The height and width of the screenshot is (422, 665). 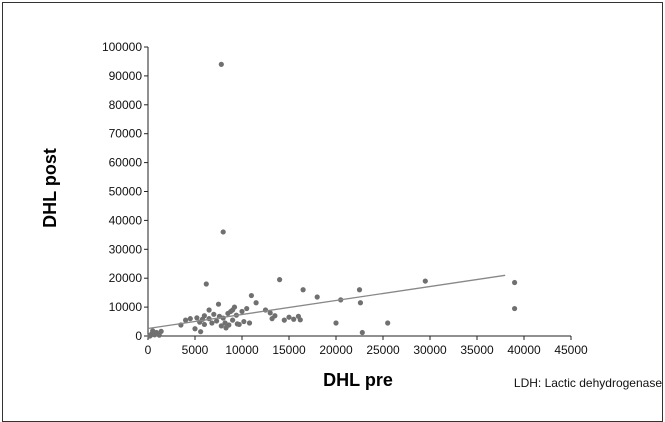 I want to click on y-tick-label: 60000, so click(x=126, y=163).